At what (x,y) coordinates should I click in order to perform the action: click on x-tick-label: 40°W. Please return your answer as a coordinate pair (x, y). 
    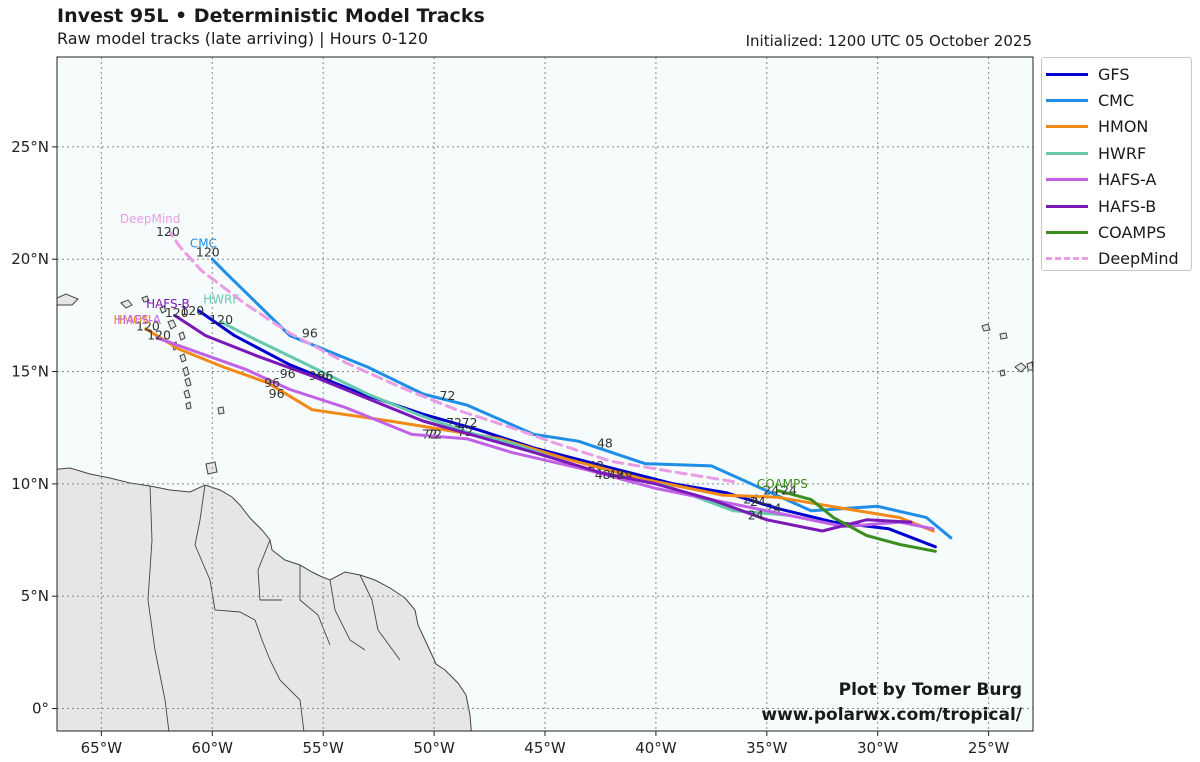
    Looking at the image, I should click on (656, 748).